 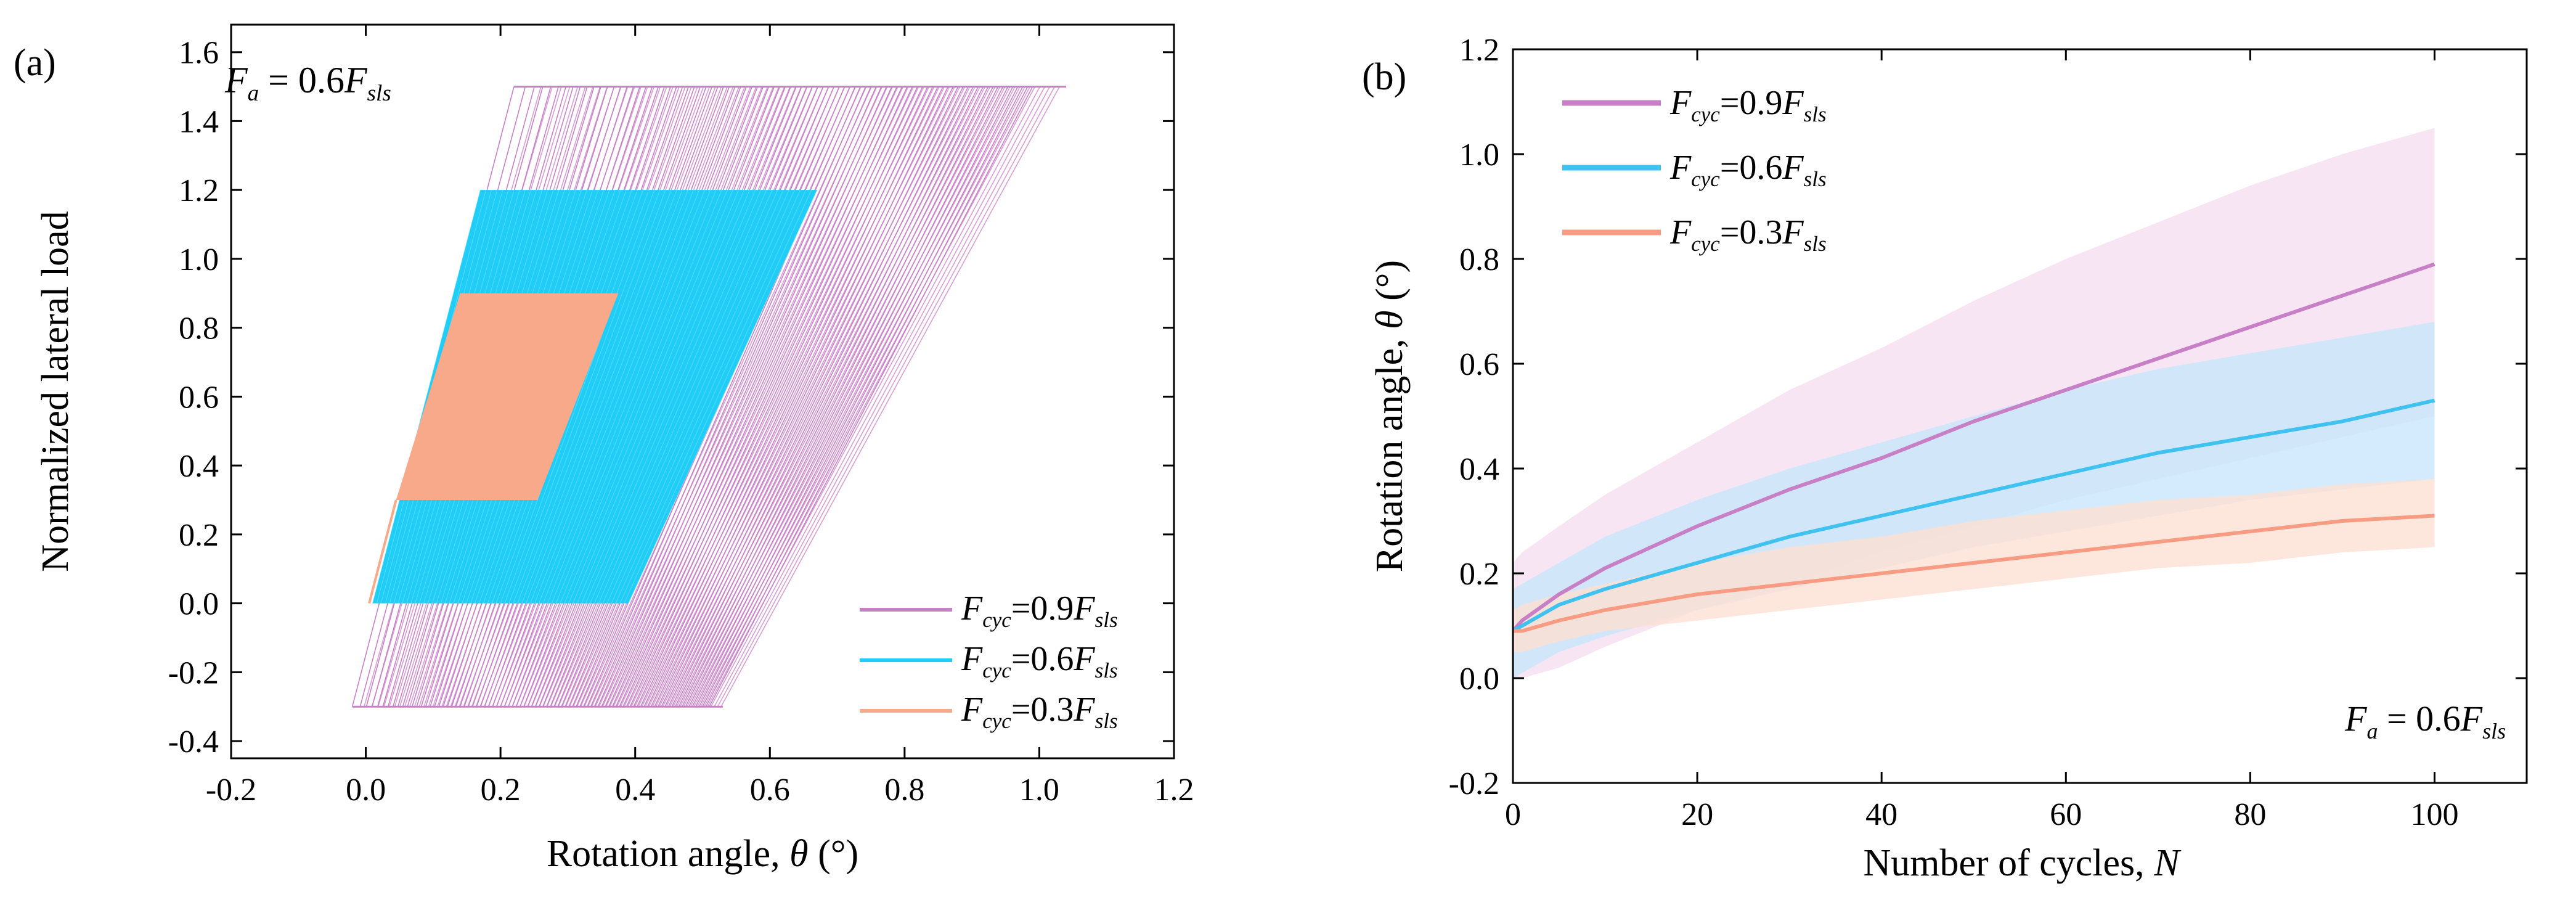 What do you see at coordinates (199, 190) in the screenshot?
I see `y-tick-label: 1.2` at bounding box center [199, 190].